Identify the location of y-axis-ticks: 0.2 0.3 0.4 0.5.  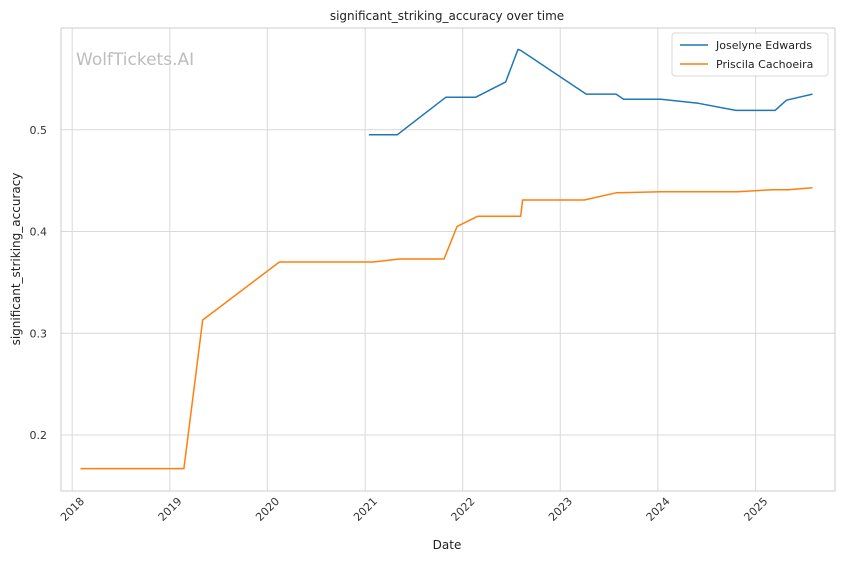
(39, 283).